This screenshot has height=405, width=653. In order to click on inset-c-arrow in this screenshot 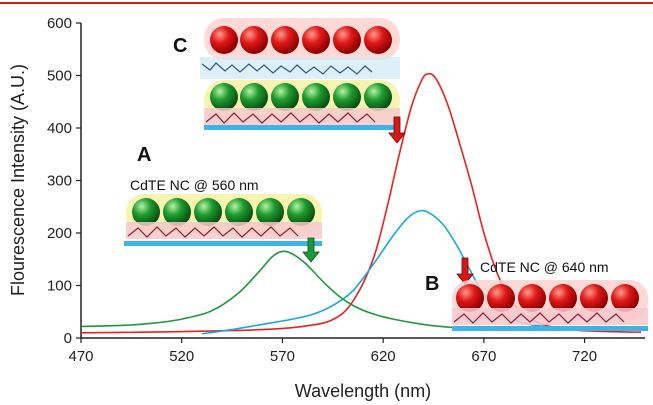, I will do `click(397, 130)`.